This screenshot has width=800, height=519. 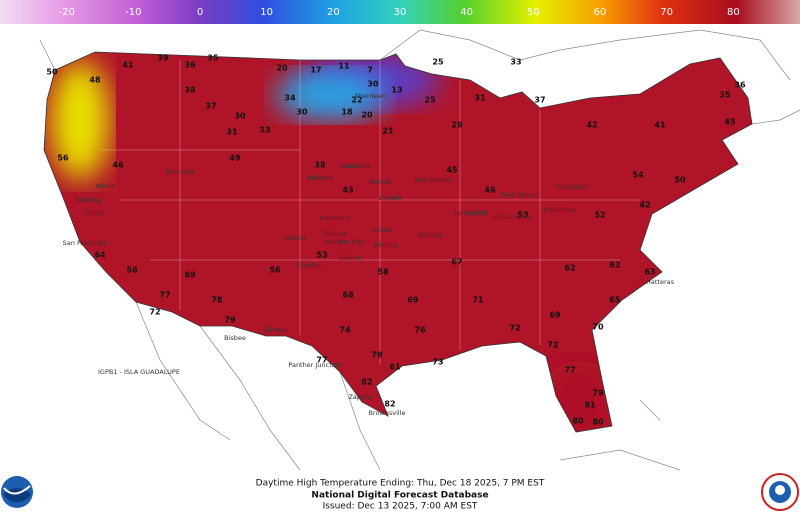 I want to click on tick-label: 0, so click(x=200, y=12).